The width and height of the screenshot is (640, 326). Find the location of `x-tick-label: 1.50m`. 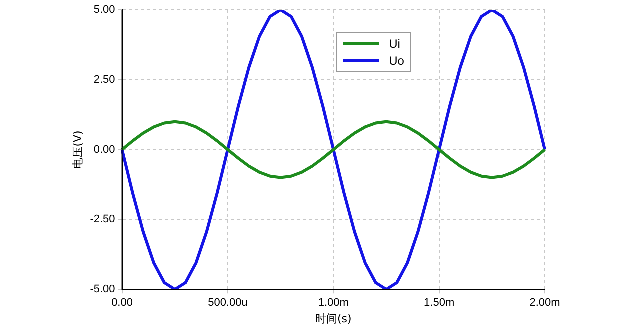

x-tick-label: 1.50m is located at coordinates (439, 303).